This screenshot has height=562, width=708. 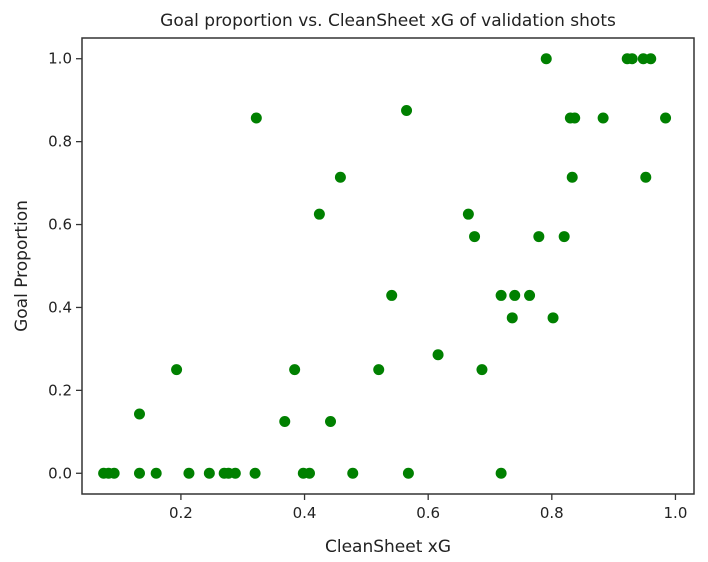 I want to click on x-tick-label: 0.4, so click(x=305, y=513).